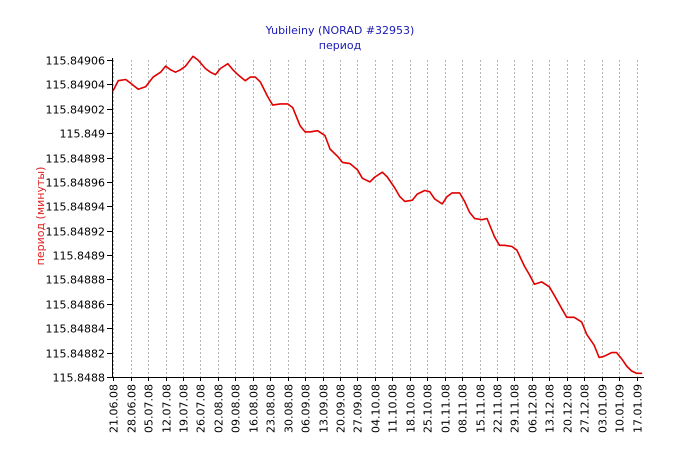 Image resolution: width=680 pixels, height=454 pixels. What do you see at coordinates (585, 408) in the screenshot?
I see `x-tick-label: 27.12.08` at bounding box center [585, 408].